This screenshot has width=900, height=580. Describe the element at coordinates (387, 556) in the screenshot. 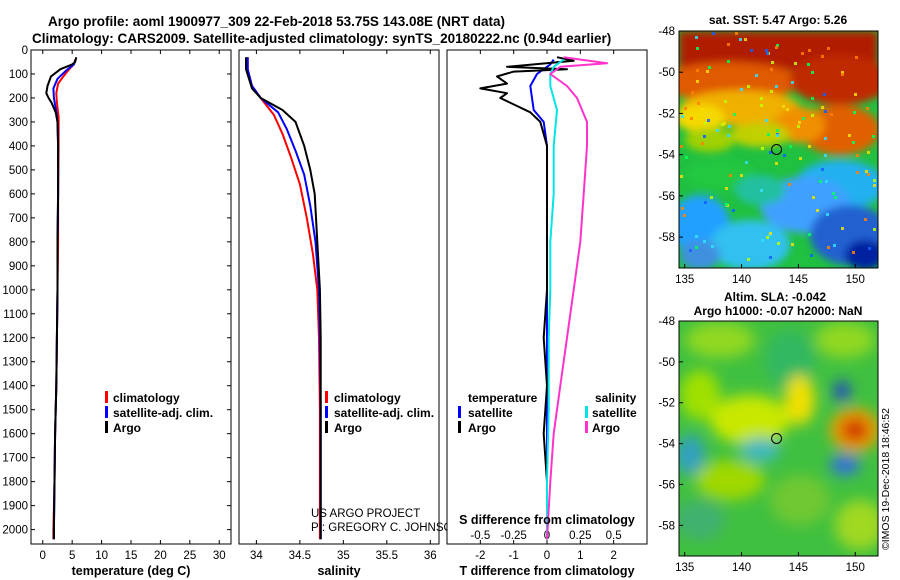

I see `x-tick-label: 35.5` at that location.